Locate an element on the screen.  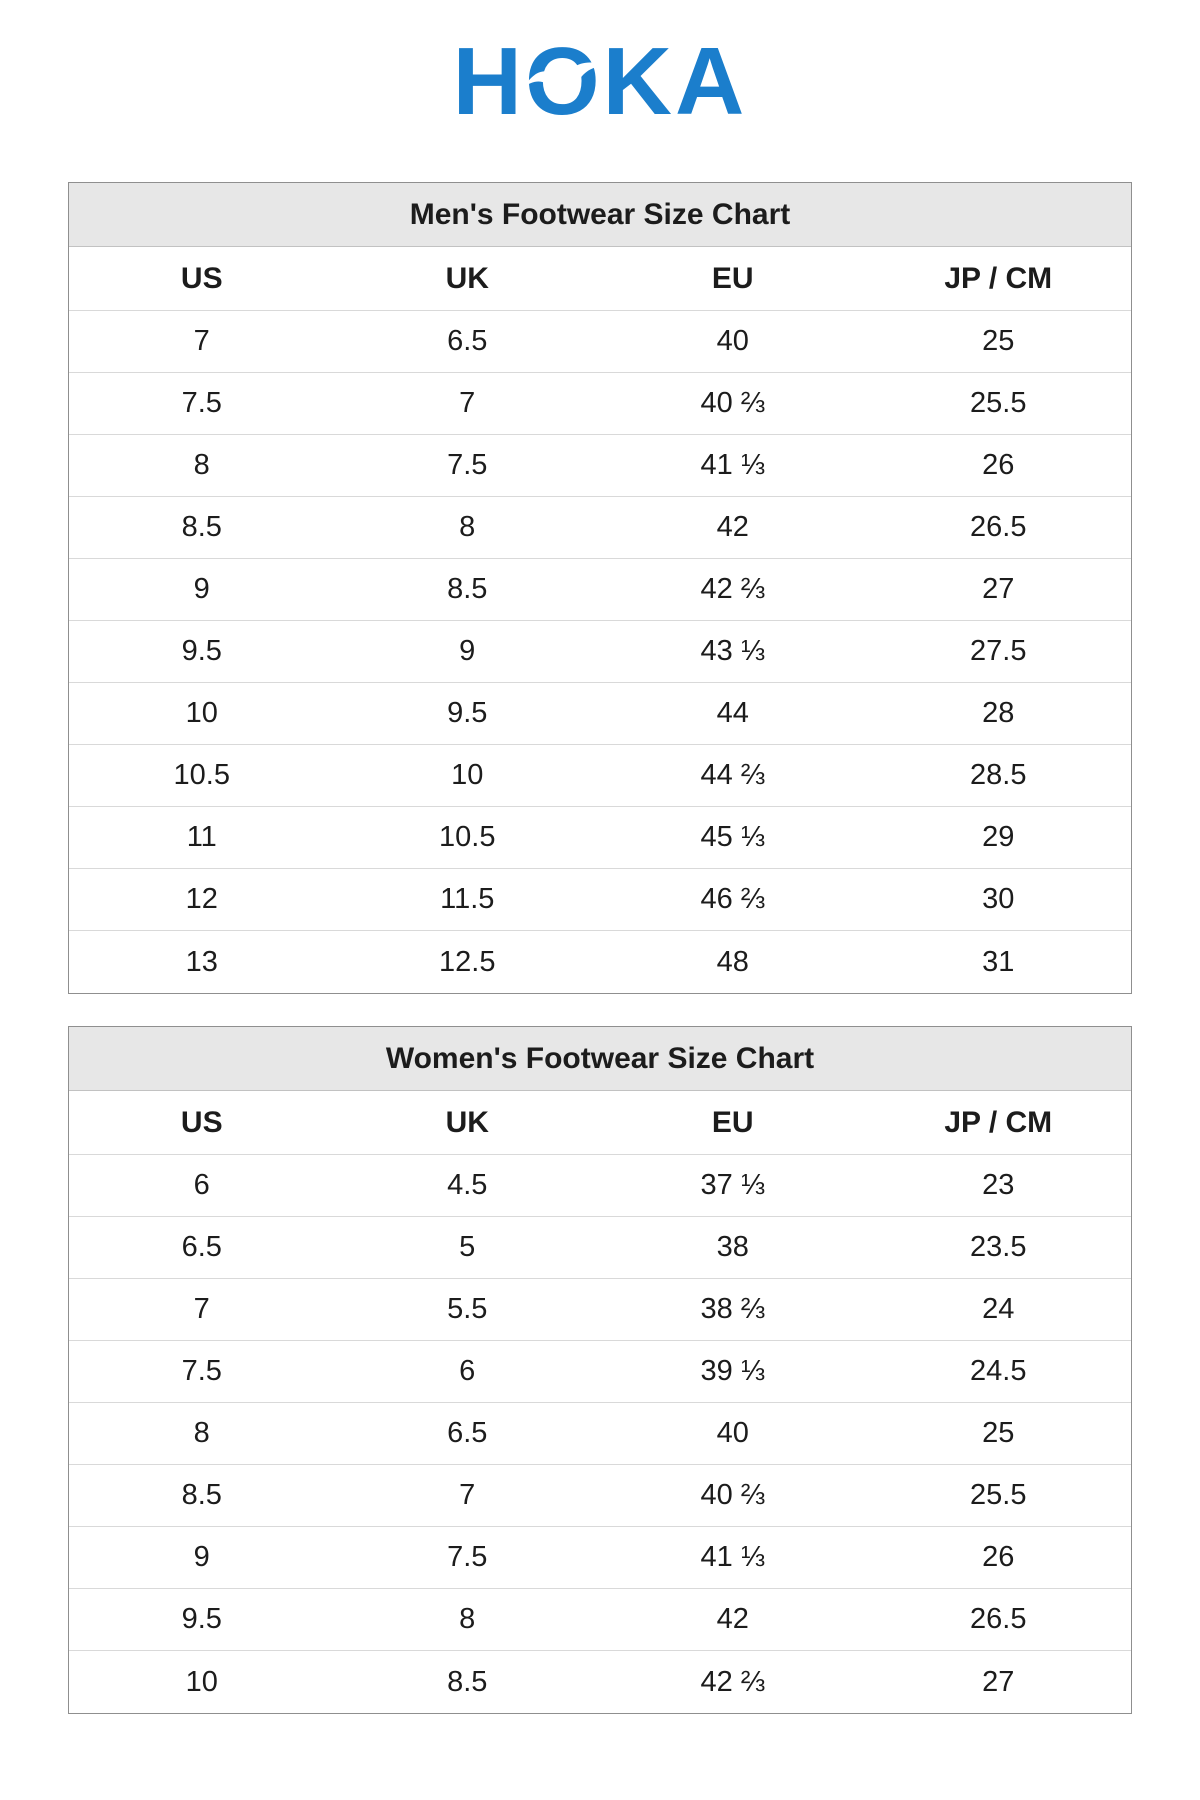
table-row: 9.5 8 42 26.5 is located at coordinates (600, 1620).